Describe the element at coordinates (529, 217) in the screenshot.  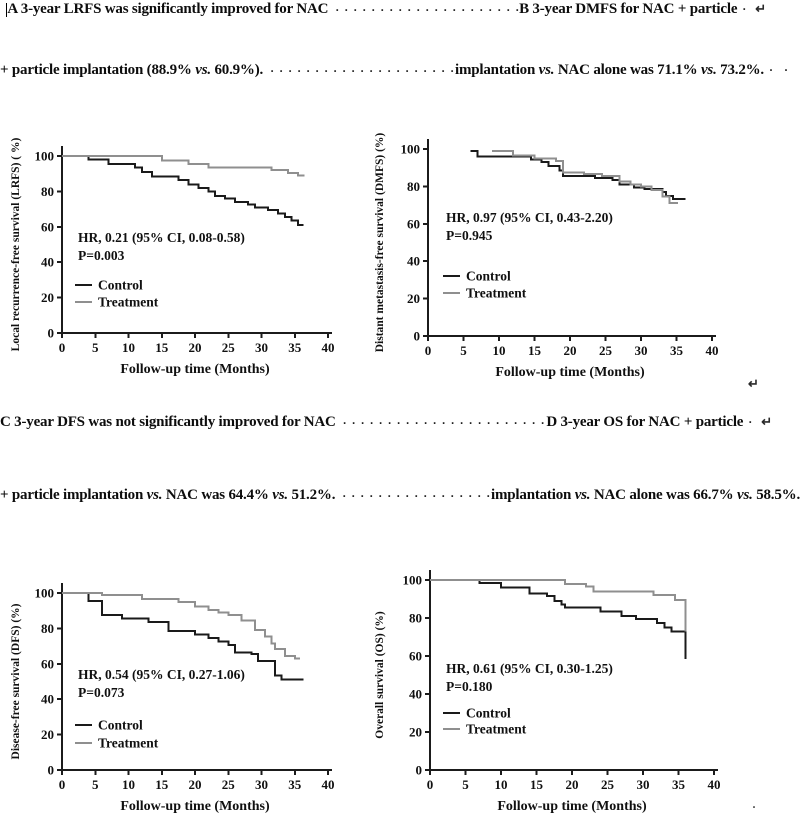
I see `hr-annotation: HR, 0.97 (95% CI, 0.43-2.20)` at that location.